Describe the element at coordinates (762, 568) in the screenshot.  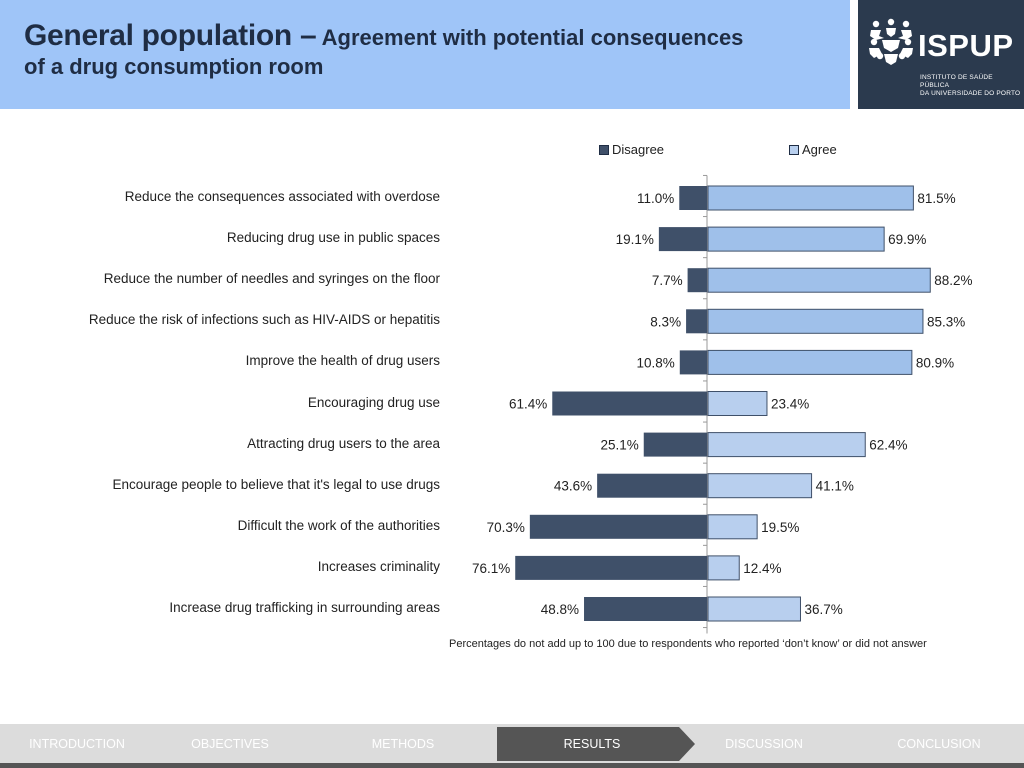
I see `data-label-agree: 12.4%` at that location.